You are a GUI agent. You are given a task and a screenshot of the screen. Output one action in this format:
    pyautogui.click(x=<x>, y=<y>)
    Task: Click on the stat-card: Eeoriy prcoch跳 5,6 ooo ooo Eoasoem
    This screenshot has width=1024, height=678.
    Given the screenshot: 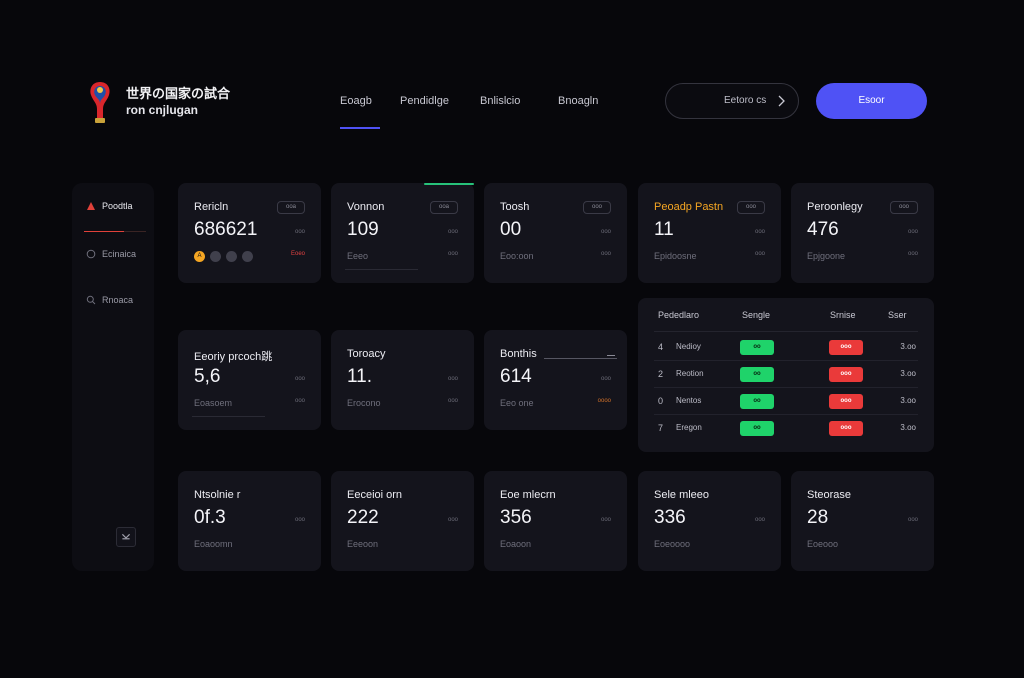 What is the action you would take?
    pyautogui.click(x=249, y=380)
    